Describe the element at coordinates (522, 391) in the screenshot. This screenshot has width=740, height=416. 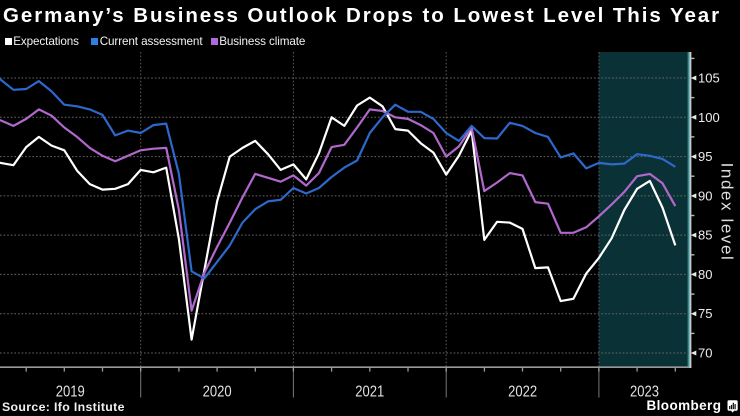
I see `svg-text: 2022` at that location.